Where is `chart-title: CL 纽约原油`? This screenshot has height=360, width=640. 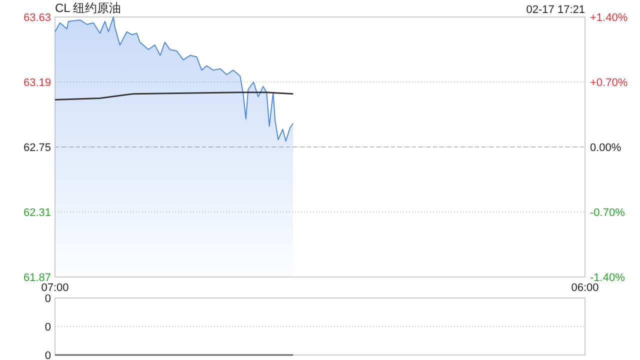
chart-title: CL 纽约原油 is located at coordinates (88, 8).